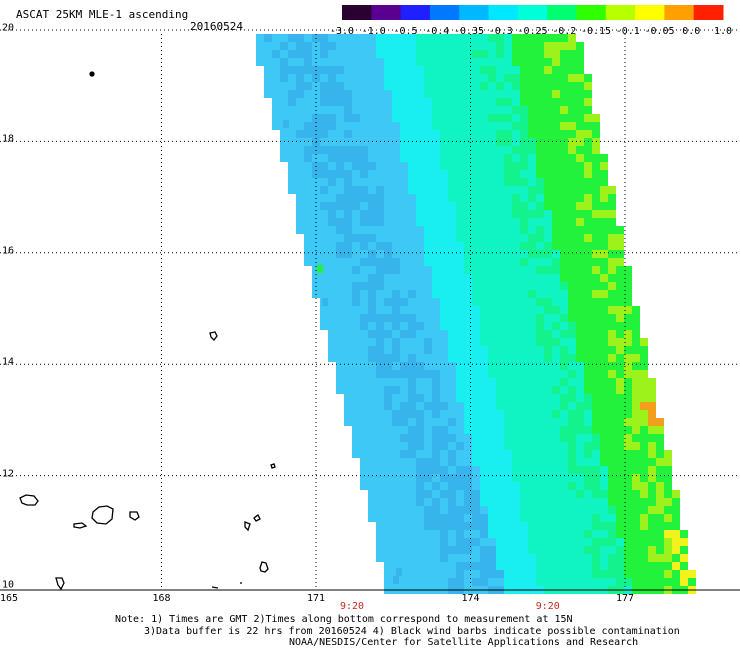 This screenshot has height=650, width=740. Describe the element at coordinates (102, 14) in the screenshot. I see `product-title: ASCAT 25KM MLE-1 ascending` at that location.